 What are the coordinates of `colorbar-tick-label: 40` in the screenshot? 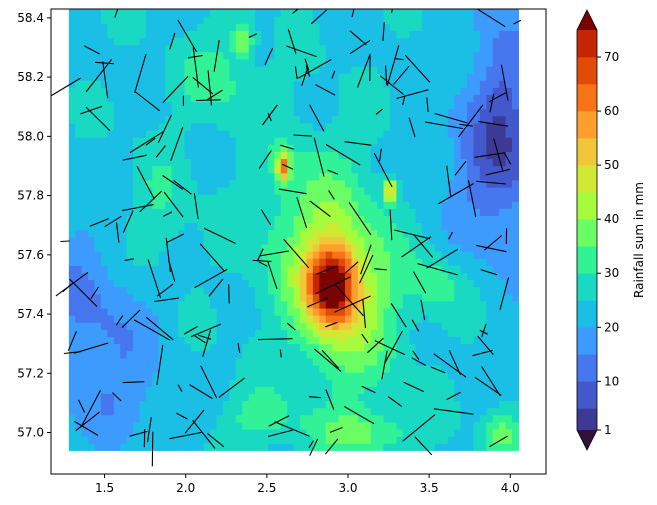 It's located at (611, 219).